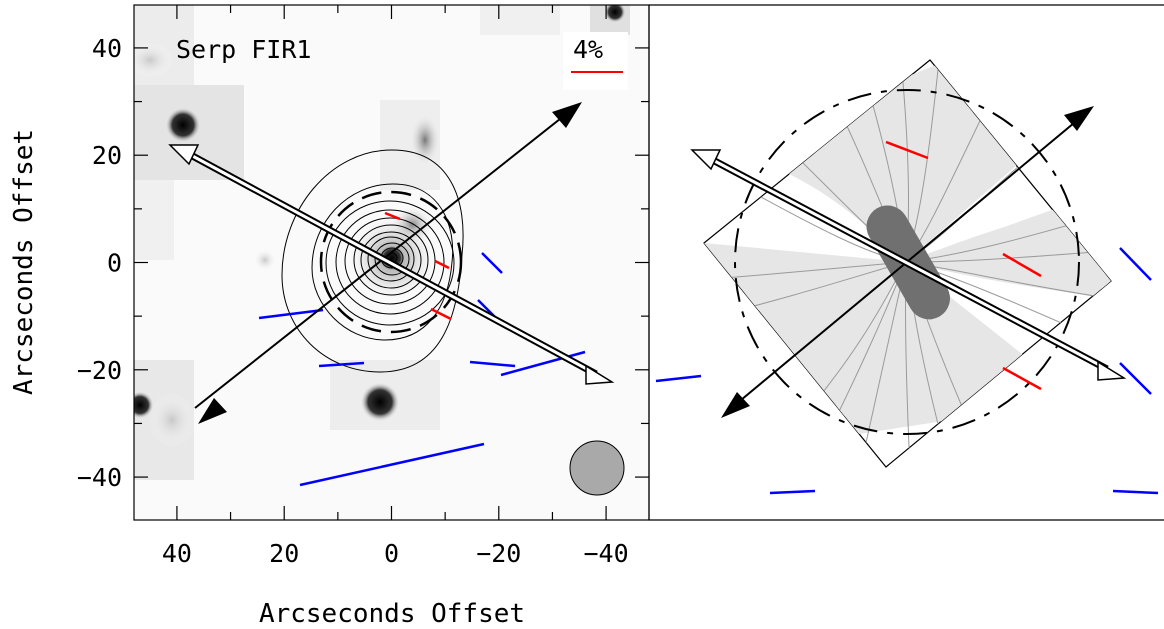 The image size is (1164, 629). I want to click on x-tick-label: 20, so click(284, 553).